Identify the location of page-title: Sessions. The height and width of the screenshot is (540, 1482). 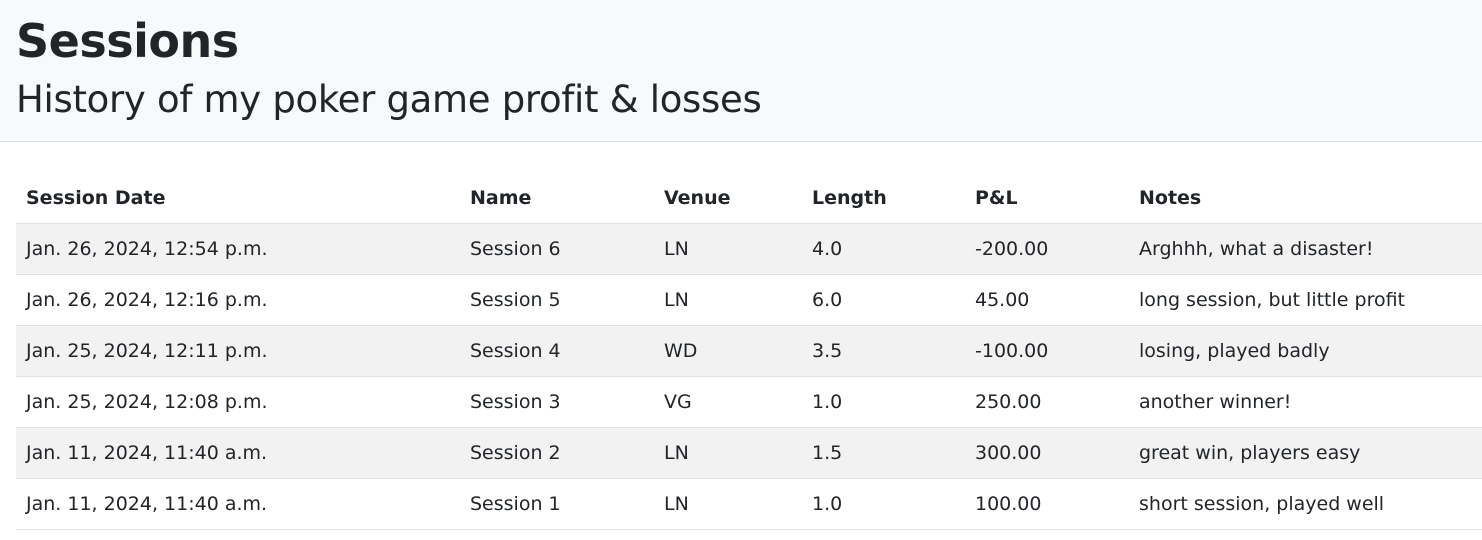
(127, 41).